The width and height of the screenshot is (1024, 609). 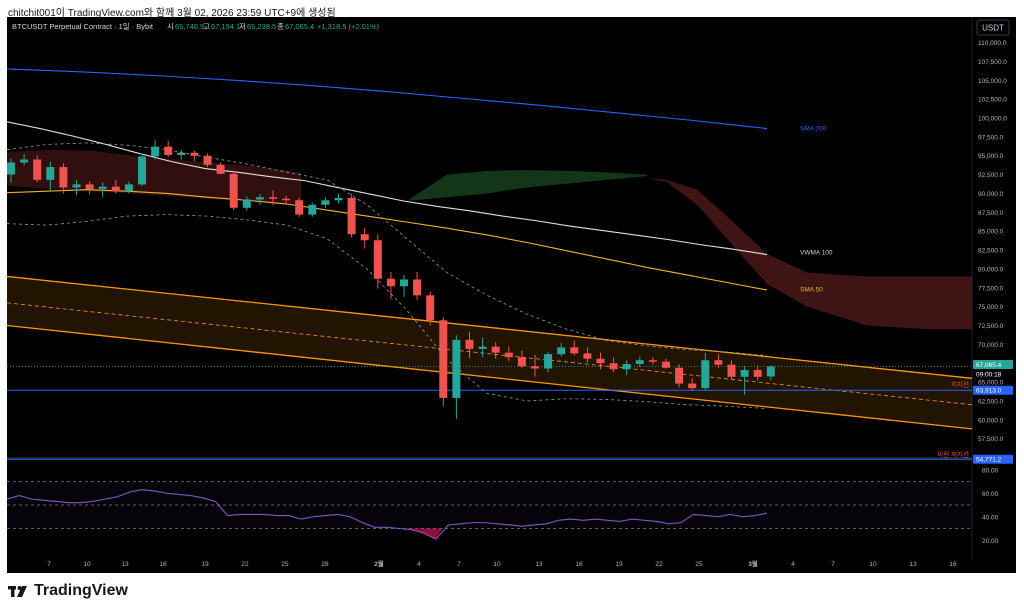 What do you see at coordinates (83, 26) in the screenshot?
I see `symbol-title: BTCUSDT Perpetual Contract · 1일 · Bybit` at bounding box center [83, 26].